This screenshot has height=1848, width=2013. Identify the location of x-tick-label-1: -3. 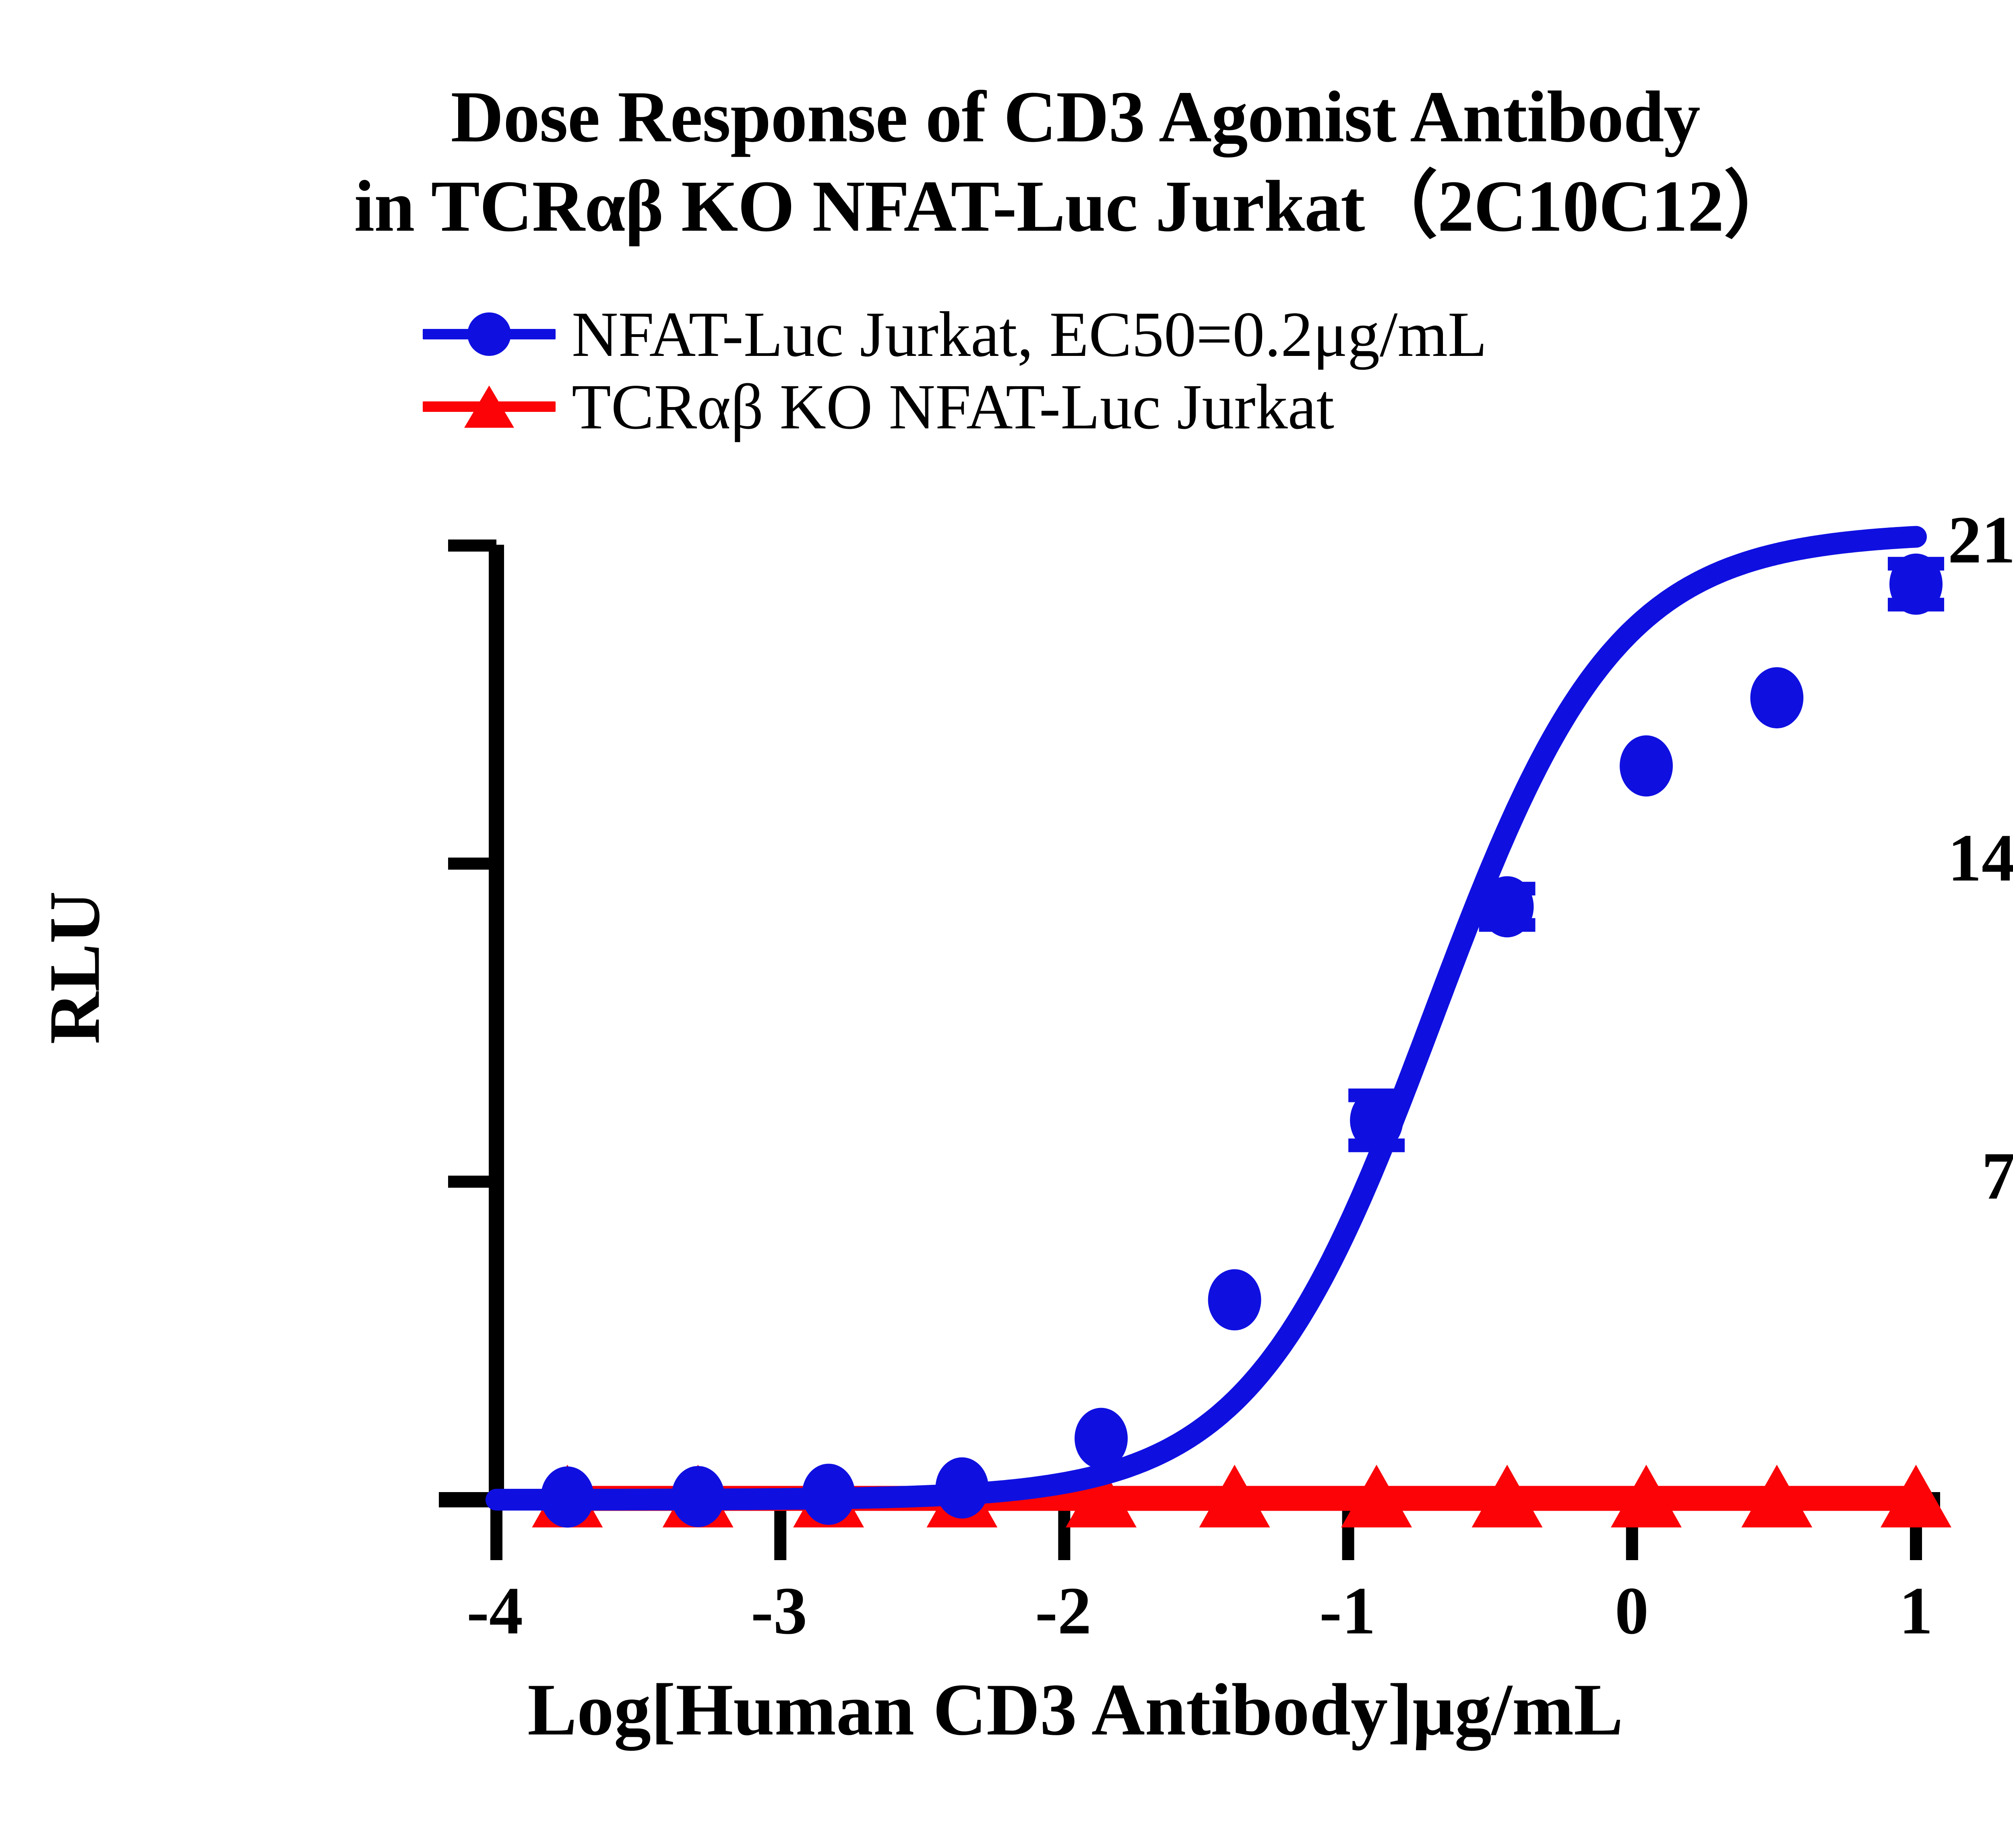
(779, 1610).